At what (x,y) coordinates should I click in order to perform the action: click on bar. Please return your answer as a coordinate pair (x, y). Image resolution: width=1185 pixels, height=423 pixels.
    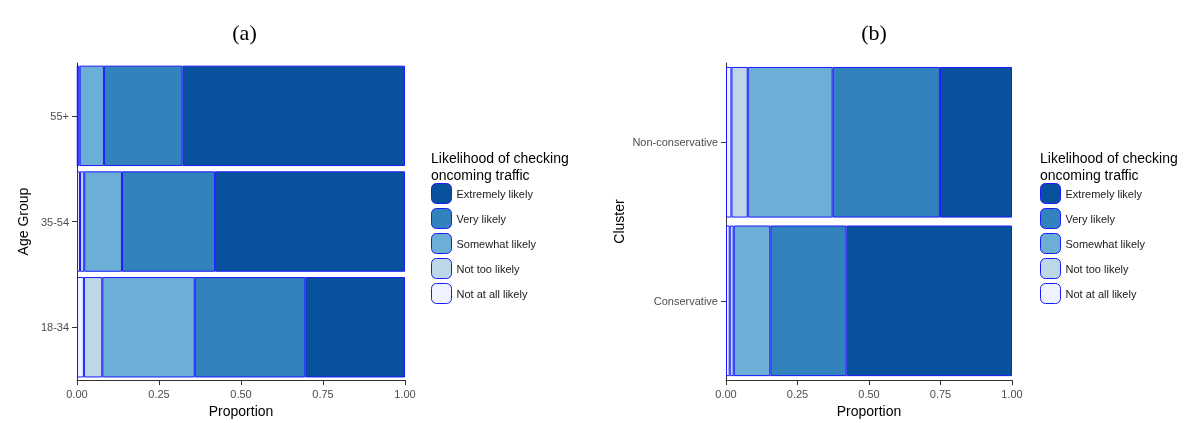
    Looking at the image, I should click on (728, 301).